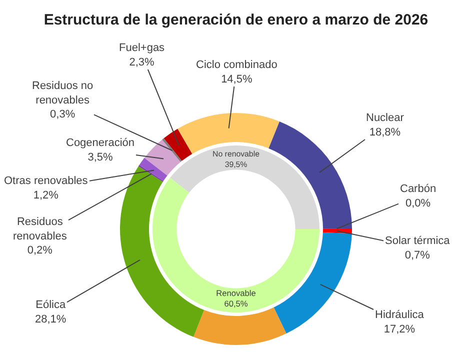 The height and width of the screenshot is (352, 472). I want to click on text: 0,0%, so click(418, 203).